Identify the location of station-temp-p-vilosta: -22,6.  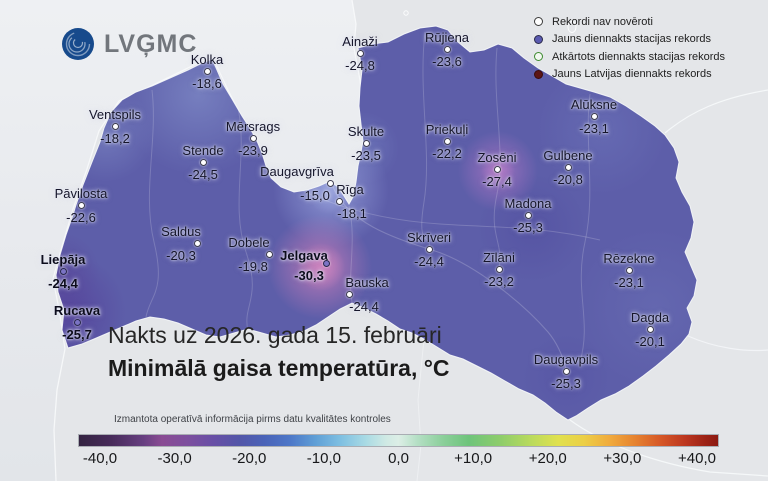
(81, 217).